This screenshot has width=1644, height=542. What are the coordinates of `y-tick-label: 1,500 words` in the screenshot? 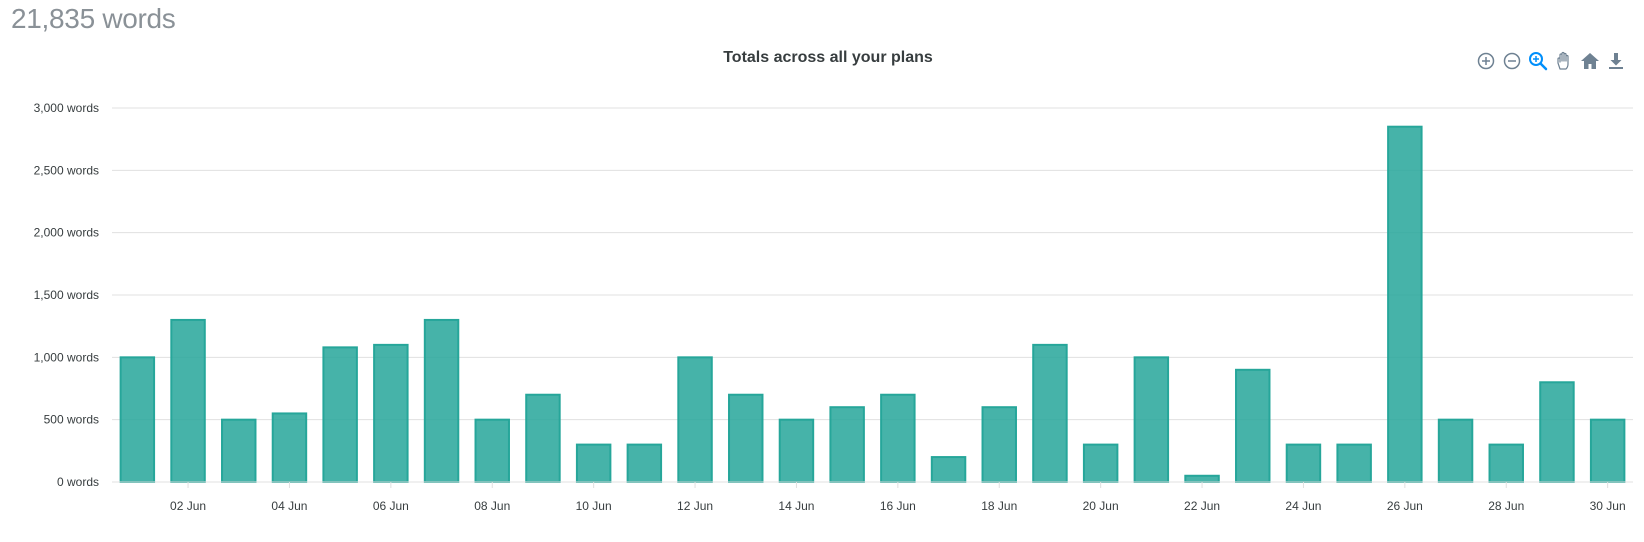 It's located at (66, 295).